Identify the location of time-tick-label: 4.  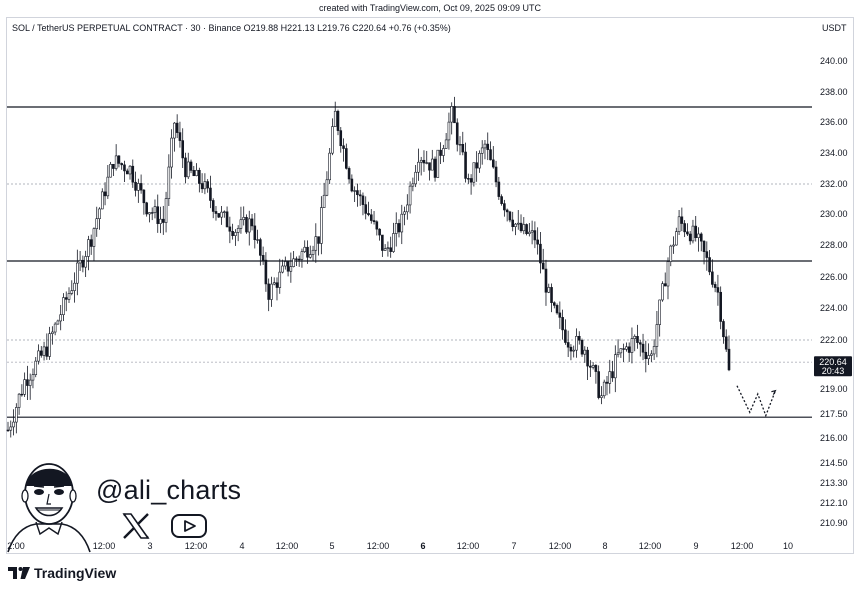
(241, 546).